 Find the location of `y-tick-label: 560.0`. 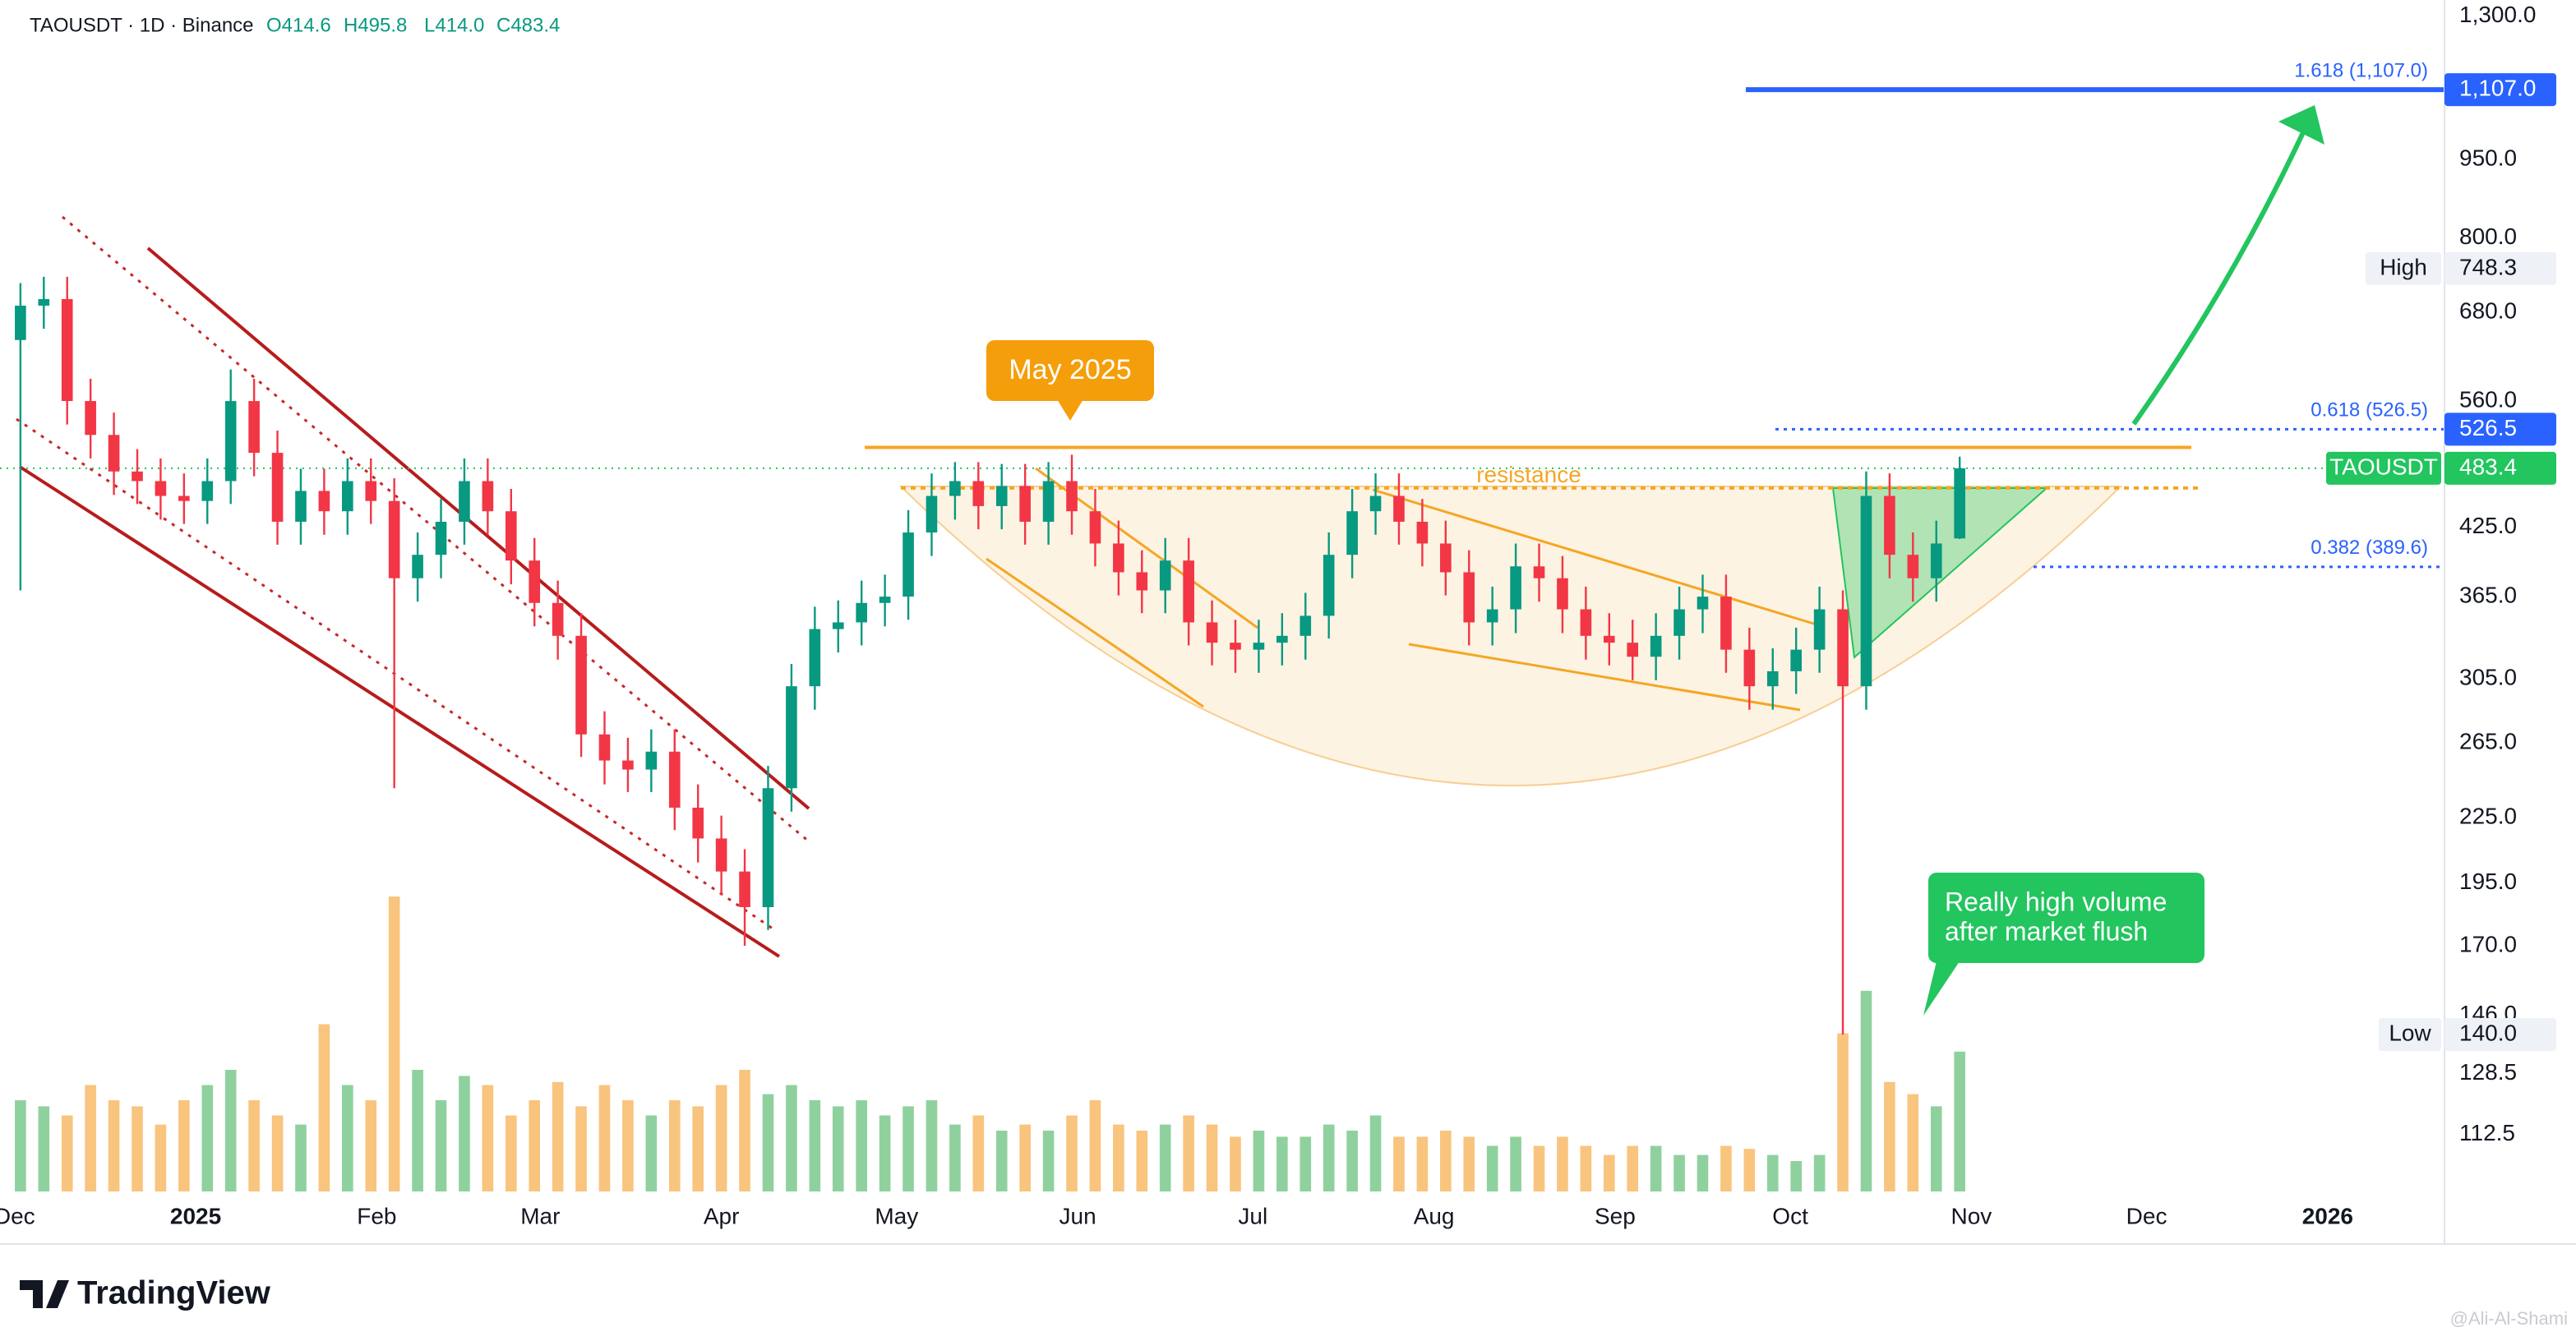

y-tick-label: 560.0 is located at coordinates (2488, 399).